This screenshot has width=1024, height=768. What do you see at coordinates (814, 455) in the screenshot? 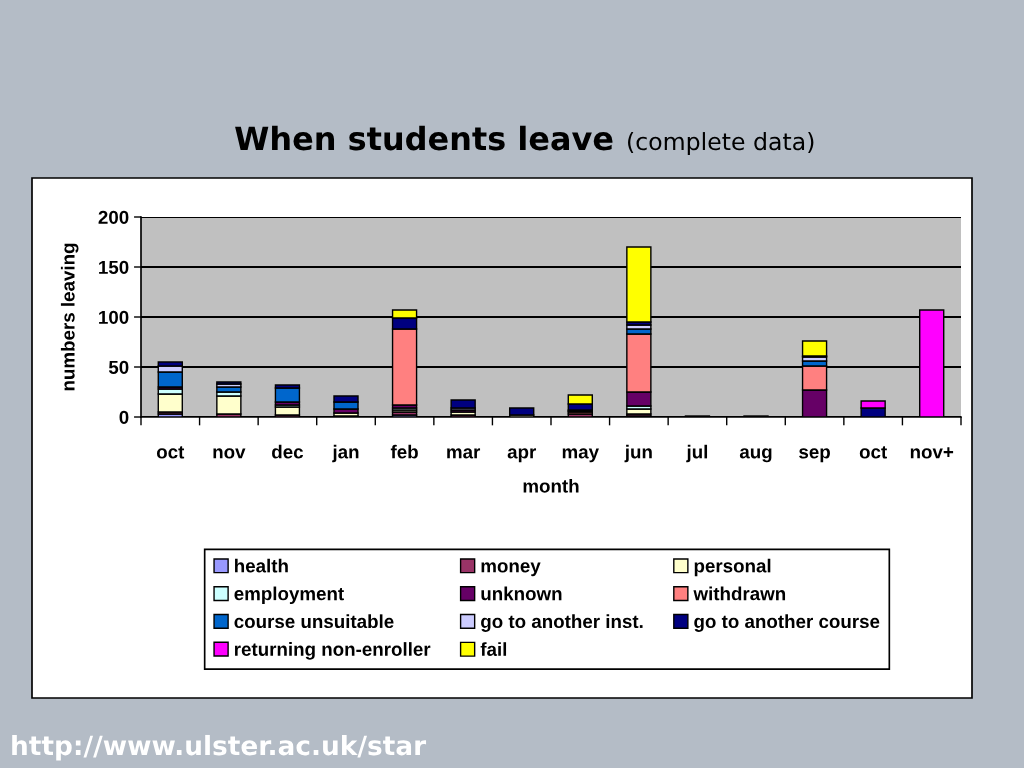
I see `x-tick-label: sep` at bounding box center [814, 455].